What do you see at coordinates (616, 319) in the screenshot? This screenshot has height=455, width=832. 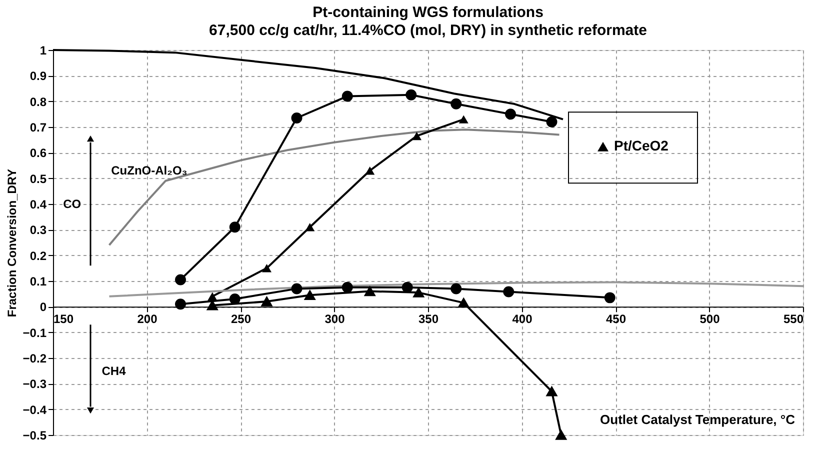 I see `x-tick-label: 450` at bounding box center [616, 319].